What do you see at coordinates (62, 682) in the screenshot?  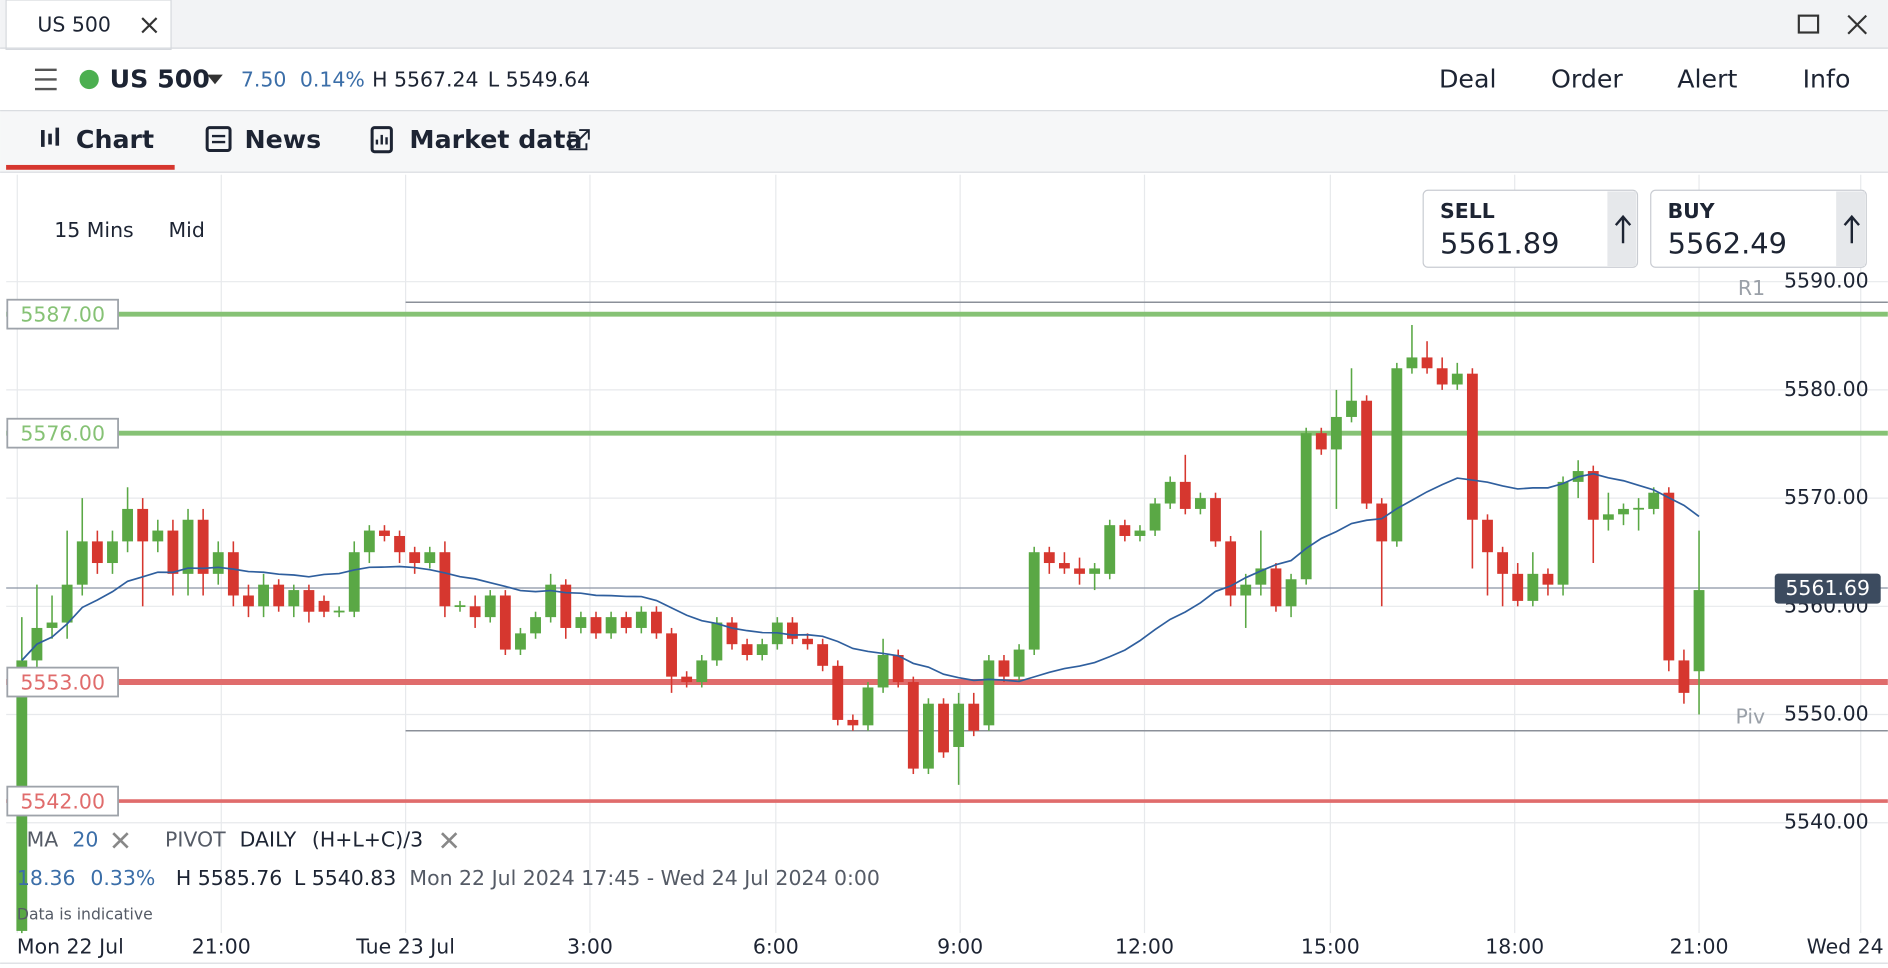 I see `level-label: 5553.00` at bounding box center [62, 682].